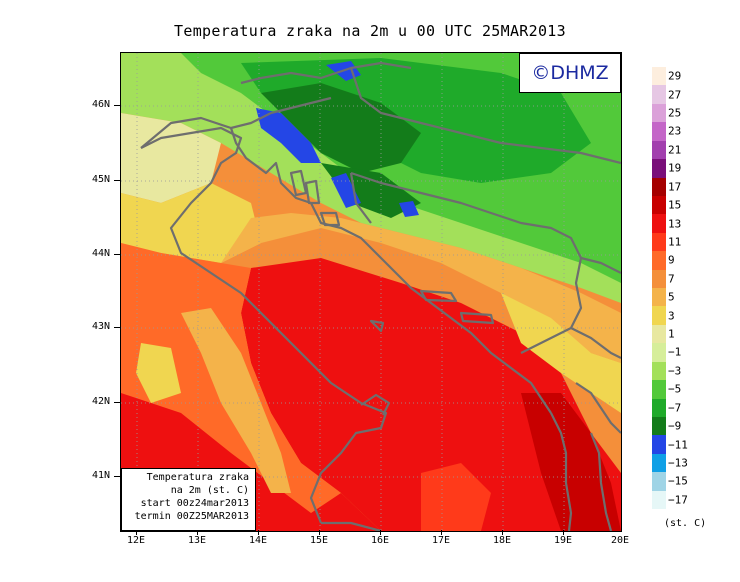 Image resolution: width=740 pixels, height=582 pixels. Describe the element at coordinates (620, 540) in the screenshot. I see `lon-label-20e: 20E` at that location.